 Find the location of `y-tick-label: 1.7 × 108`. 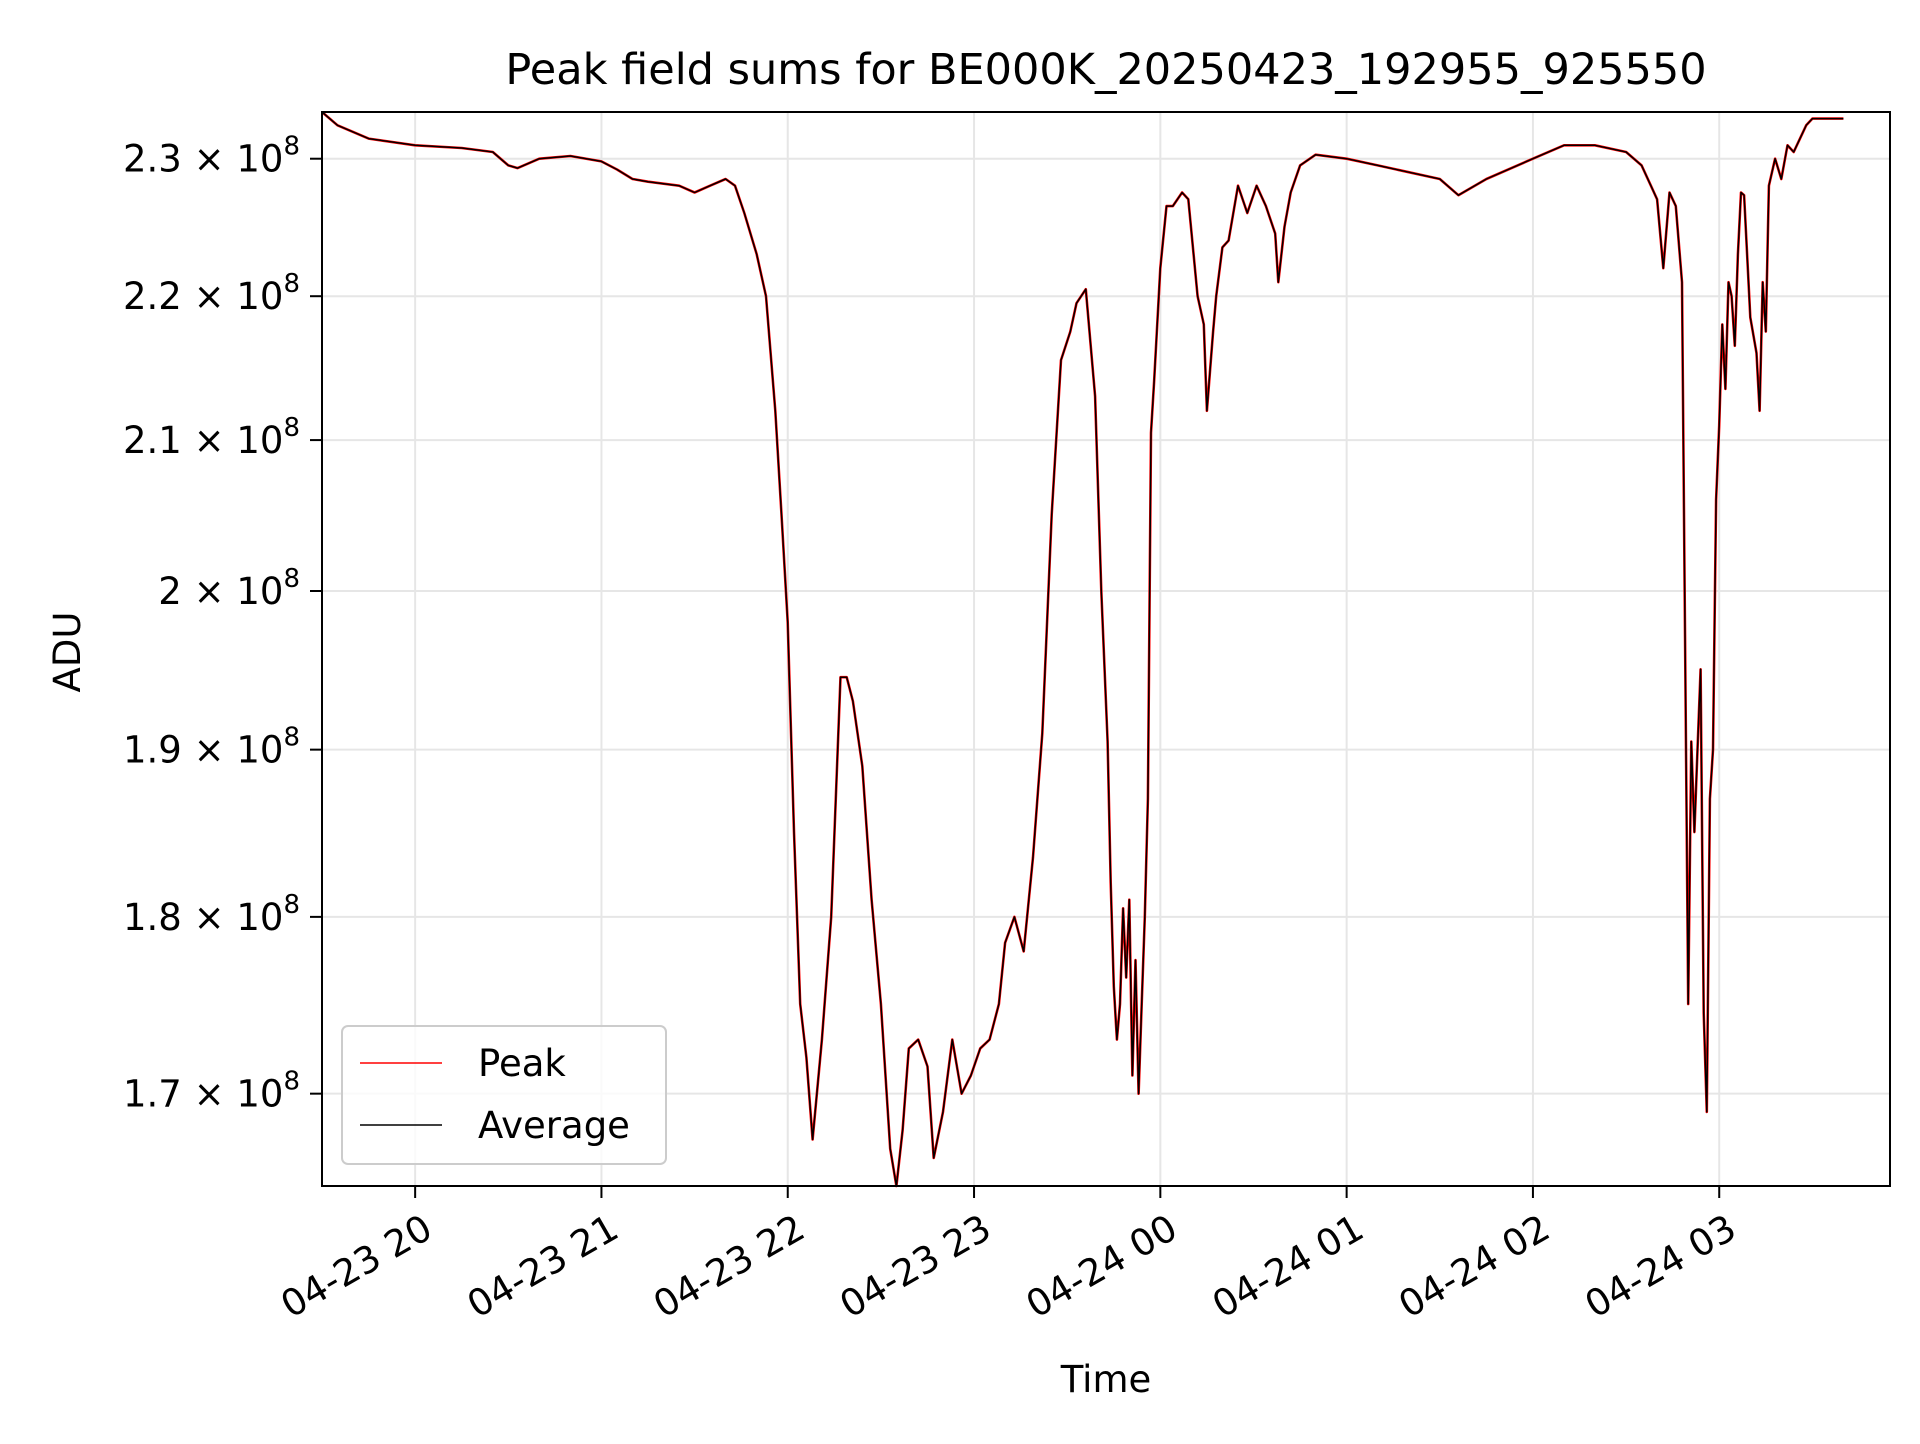

y-tick-label: 1.7 × 108 is located at coordinates (211, 1091).